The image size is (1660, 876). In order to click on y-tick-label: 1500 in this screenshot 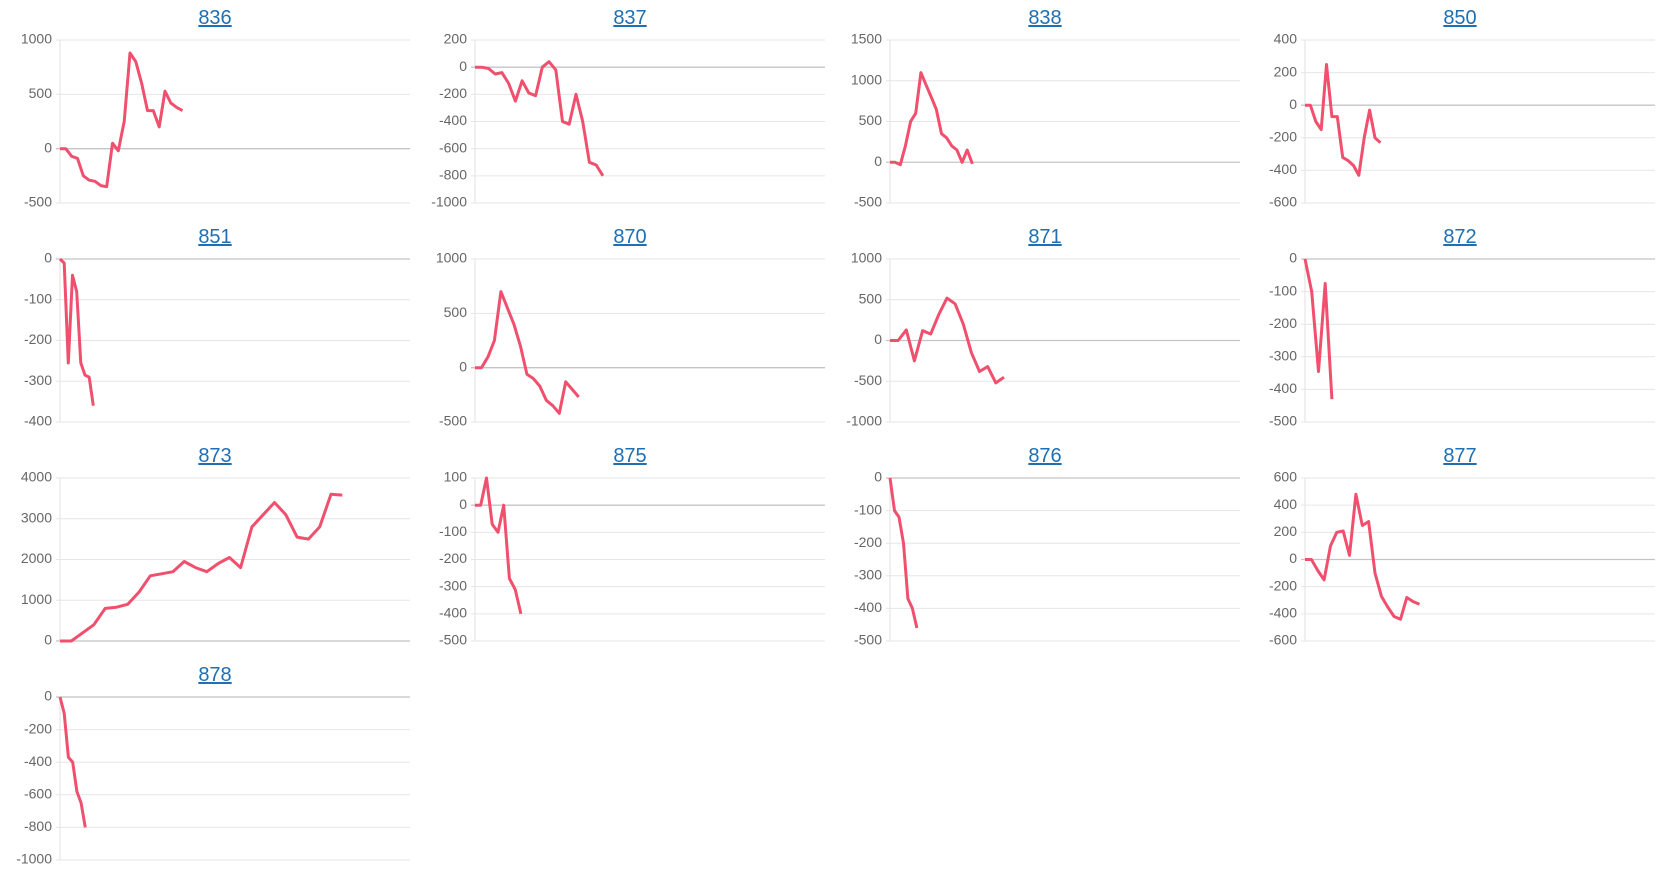, I will do `click(866, 39)`.